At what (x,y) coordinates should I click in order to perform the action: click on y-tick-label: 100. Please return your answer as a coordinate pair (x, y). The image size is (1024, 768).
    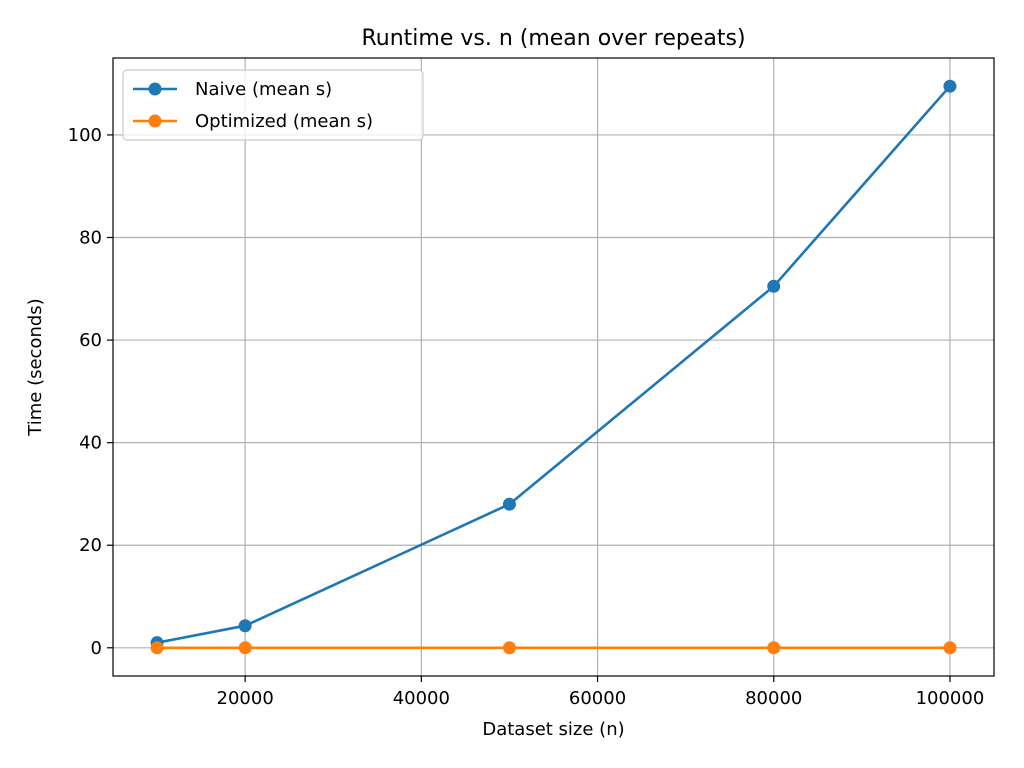
    Looking at the image, I should click on (85, 135).